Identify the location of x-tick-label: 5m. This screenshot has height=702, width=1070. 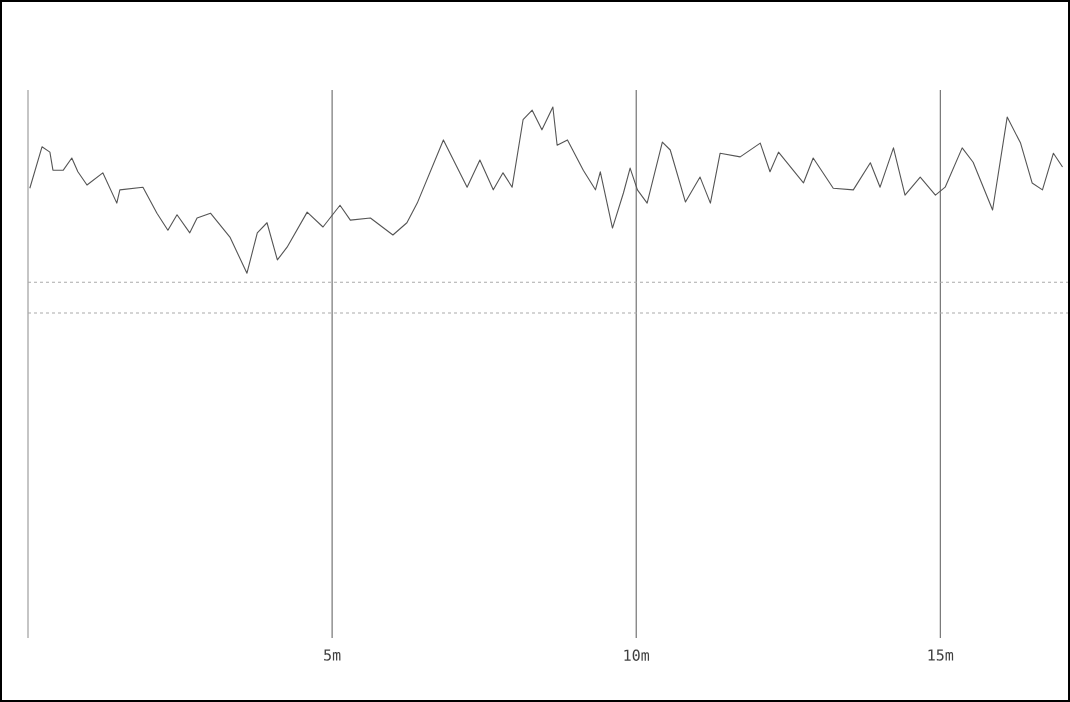
(332, 655).